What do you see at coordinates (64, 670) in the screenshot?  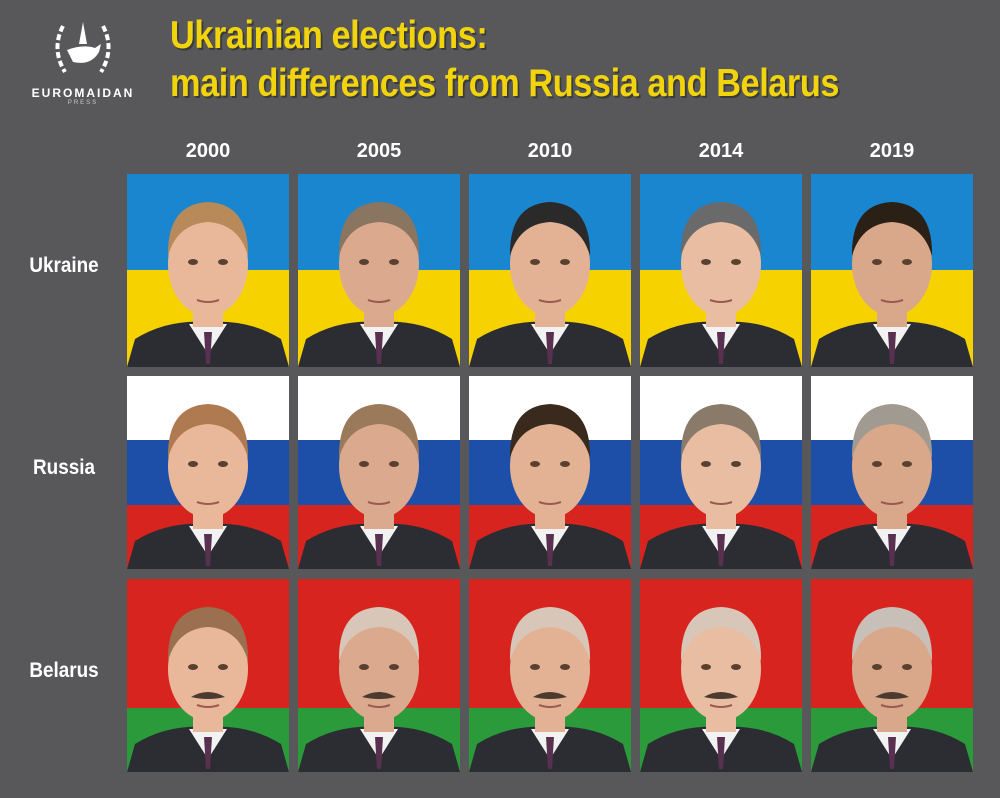 I see `country-label: Belarus` at bounding box center [64, 670].